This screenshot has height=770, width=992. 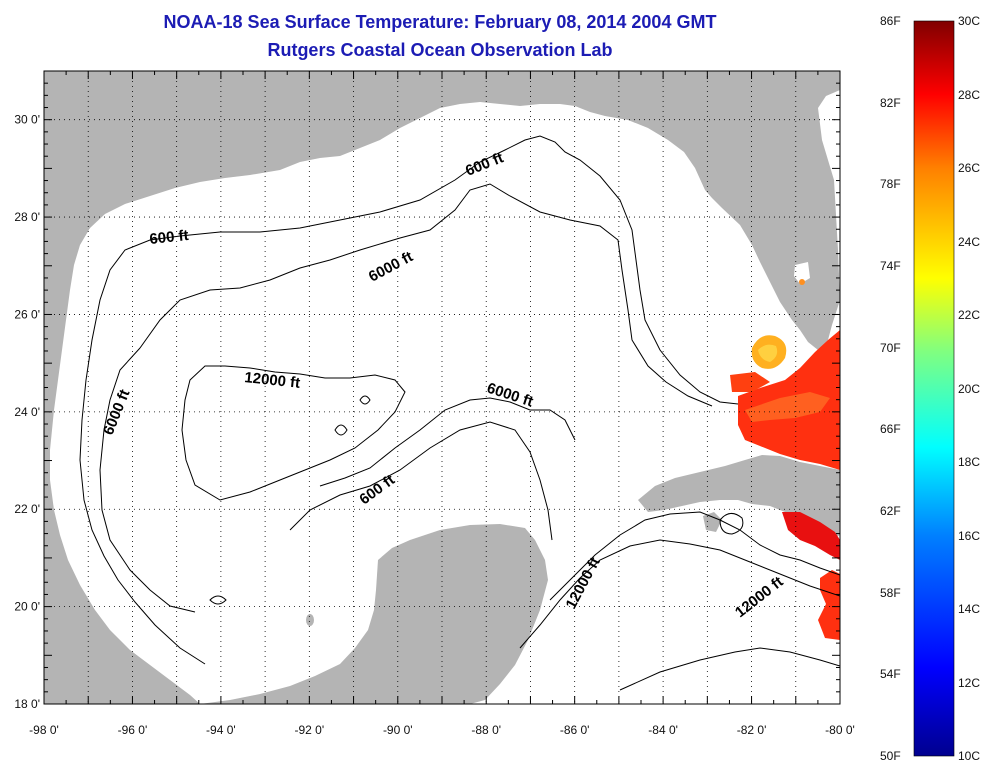 I want to click on y-tick-label: 20 0', so click(x=27, y=607).